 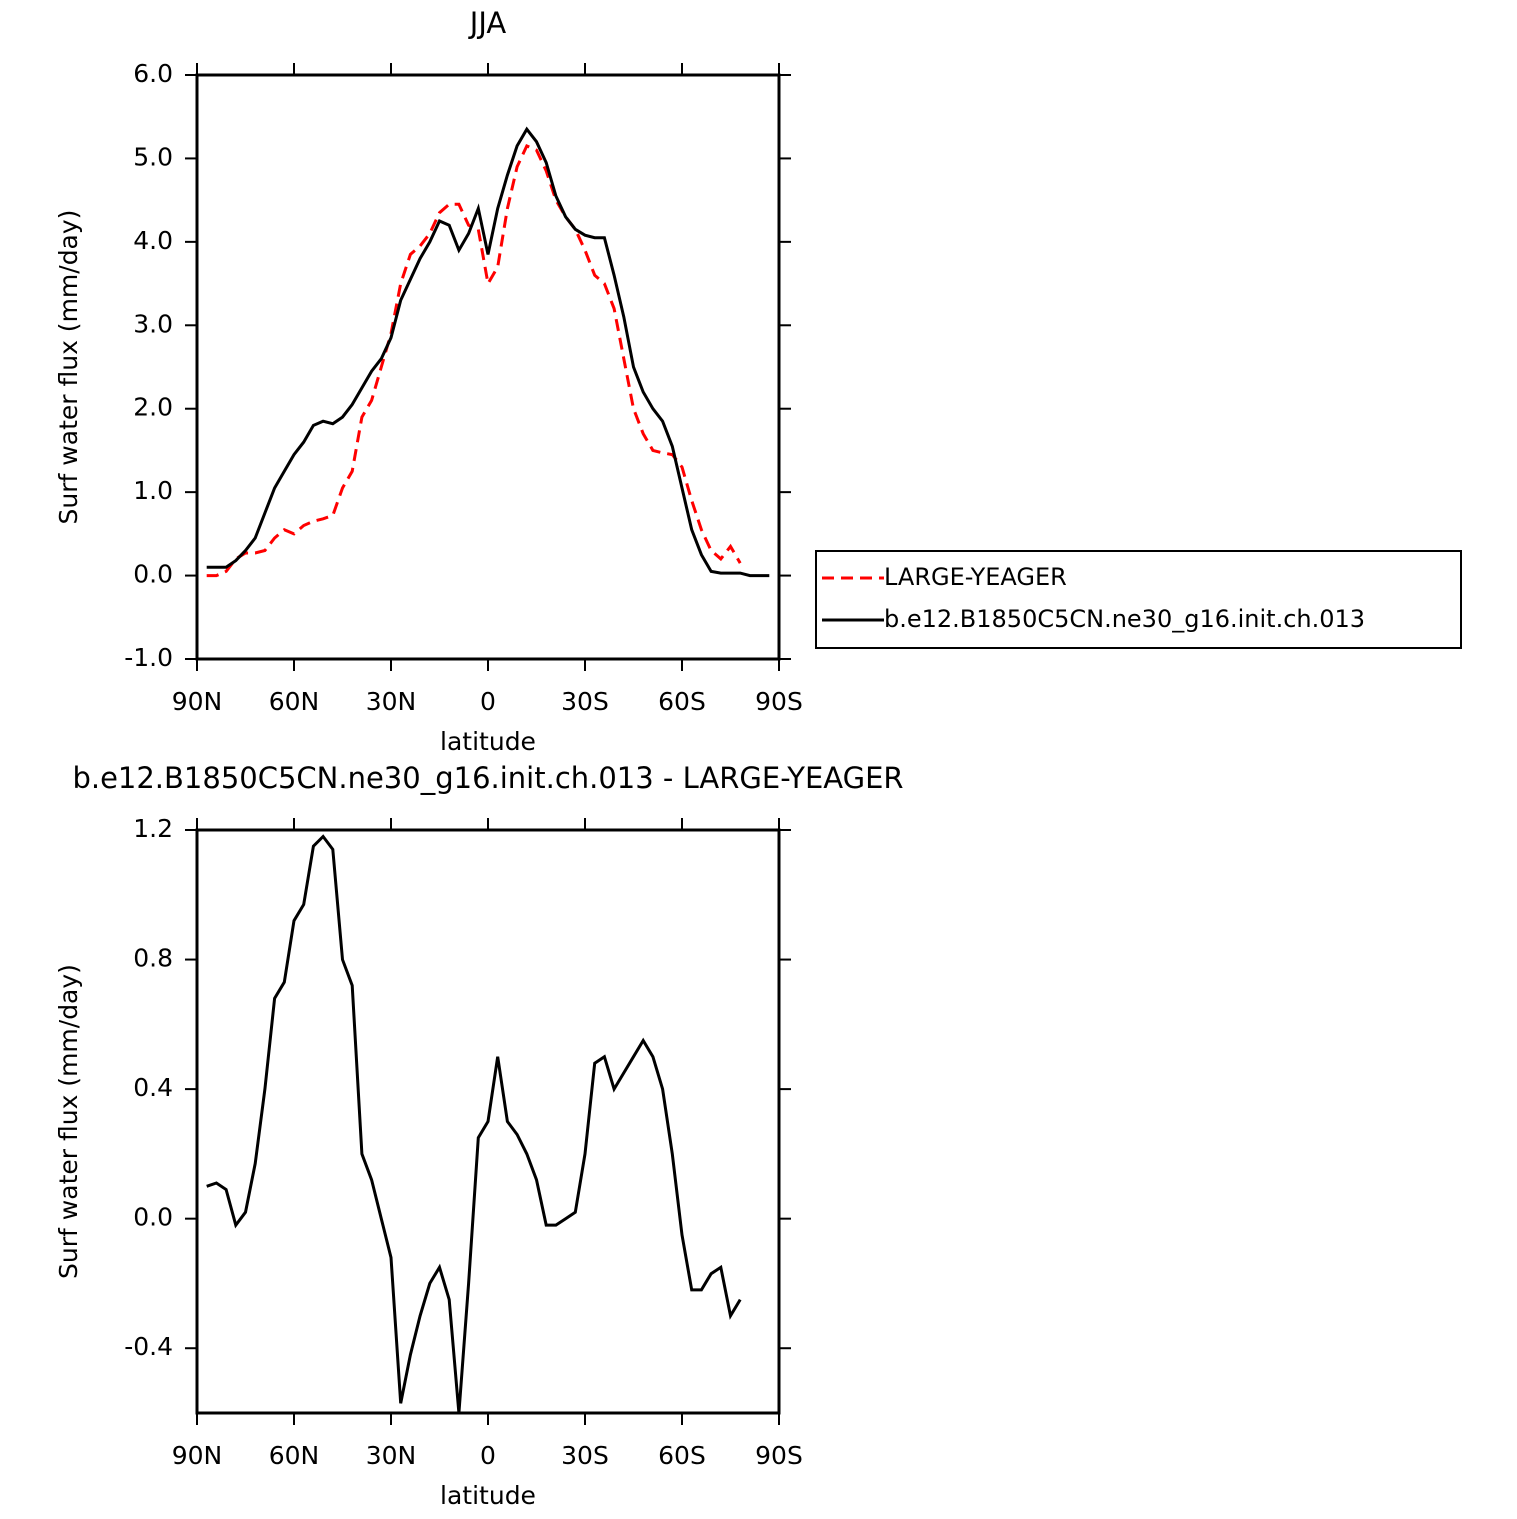 What do you see at coordinates (153, 323) in the screenshot?
I see `y-tick-label: 3.0` at bounding box center [153, 323].